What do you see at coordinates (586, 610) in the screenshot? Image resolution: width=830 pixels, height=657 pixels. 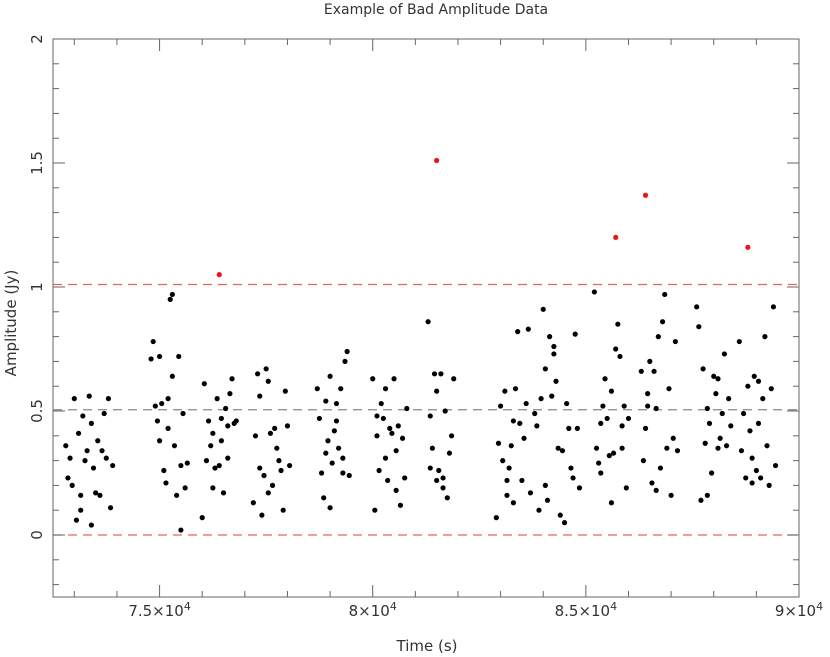 I see `x-tick-label: 8.5×104` at bounding box center [586, 610].